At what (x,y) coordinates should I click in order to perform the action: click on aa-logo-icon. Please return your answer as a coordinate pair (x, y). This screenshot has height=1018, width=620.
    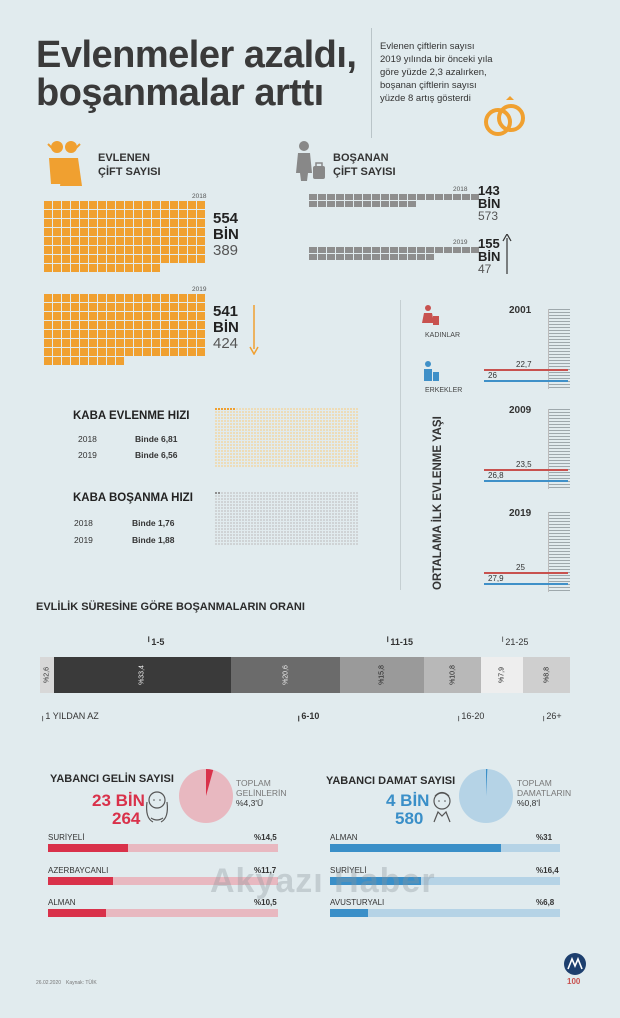
    Looking at the image, I should click on (575, 964).